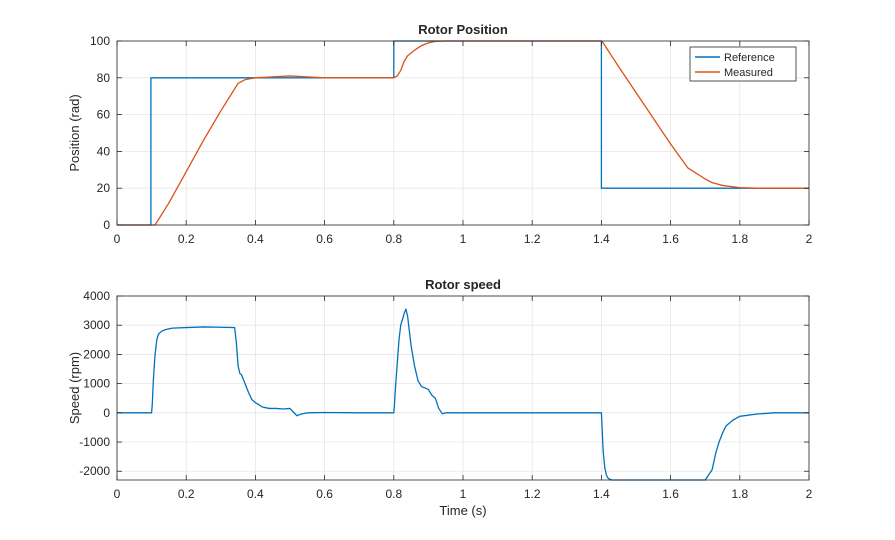 The width and height of the screenshot is (895, 540). Describe the element at coordinates (94, 442) in the screenshot. I see `y-tick-label: -1000` at that location.